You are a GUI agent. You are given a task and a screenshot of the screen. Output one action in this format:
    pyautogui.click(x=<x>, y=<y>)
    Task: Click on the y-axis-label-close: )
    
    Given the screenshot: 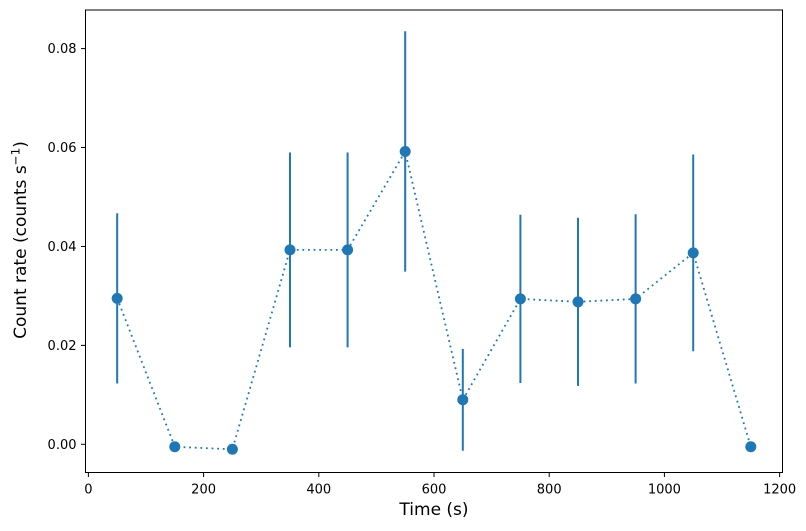 What is the action you would take?
    pyautogui.click(x=21, y=144)
    